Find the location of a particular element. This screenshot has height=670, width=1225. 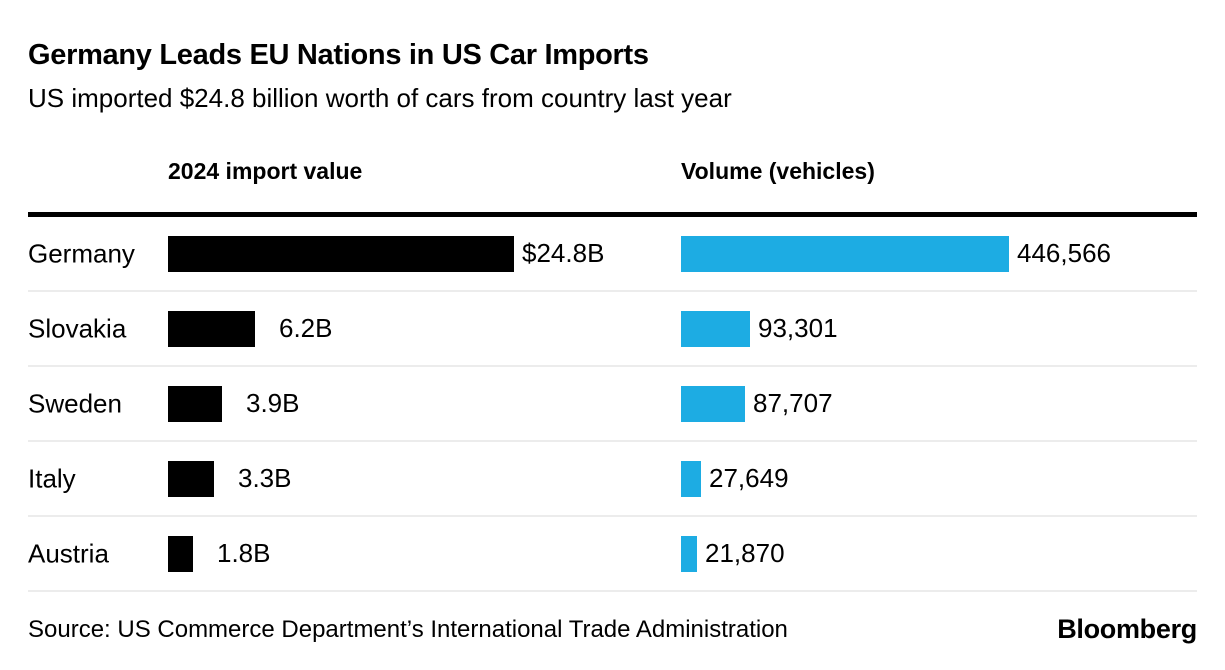

table-row: Slovakia 6.2B 93,301 is located at coordinates (612, 330).